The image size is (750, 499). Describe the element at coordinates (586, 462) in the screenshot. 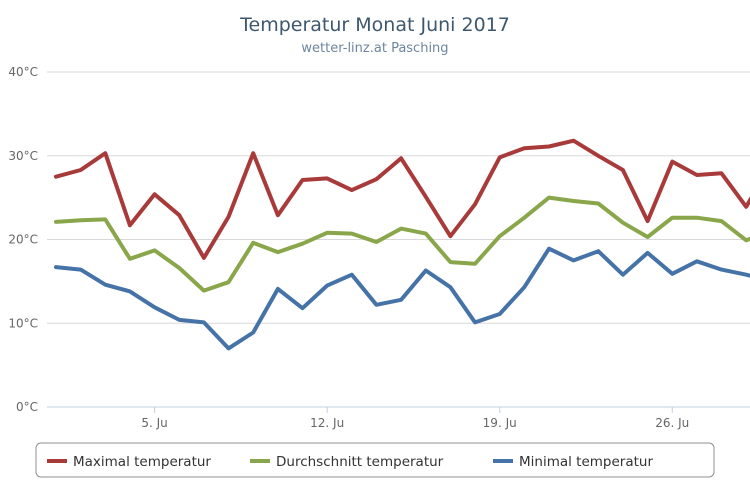

I see `legend-label: Minimal temperatur` at that location.